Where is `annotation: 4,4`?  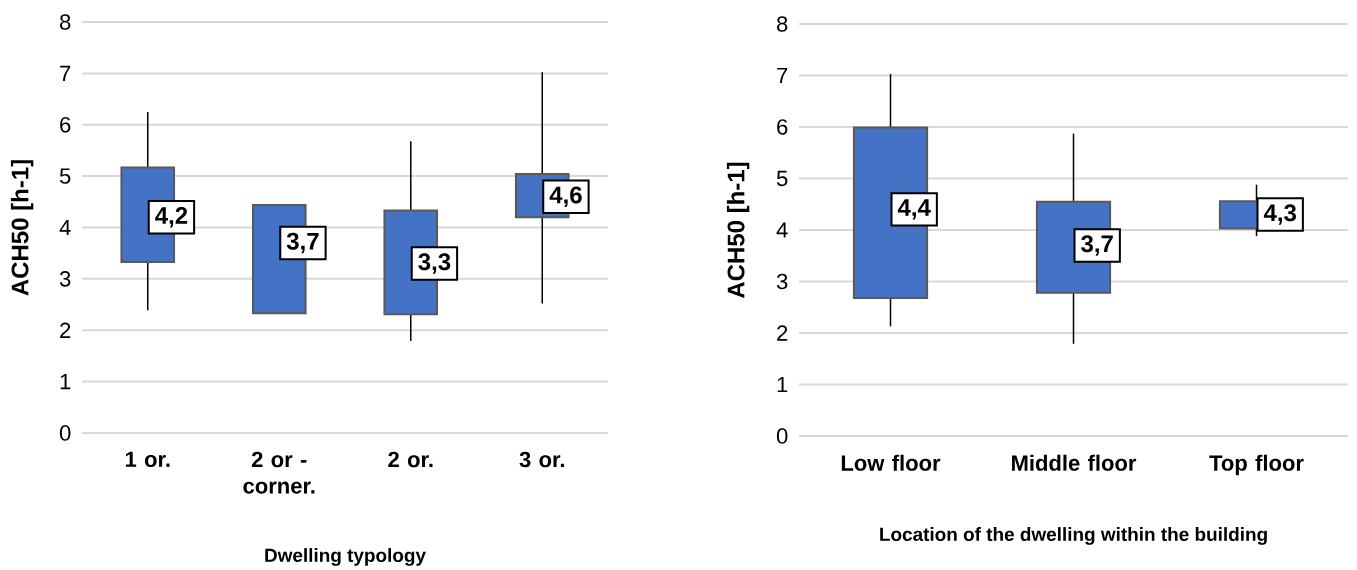
annotation: 4,4 is located at coordinates (914, 209).